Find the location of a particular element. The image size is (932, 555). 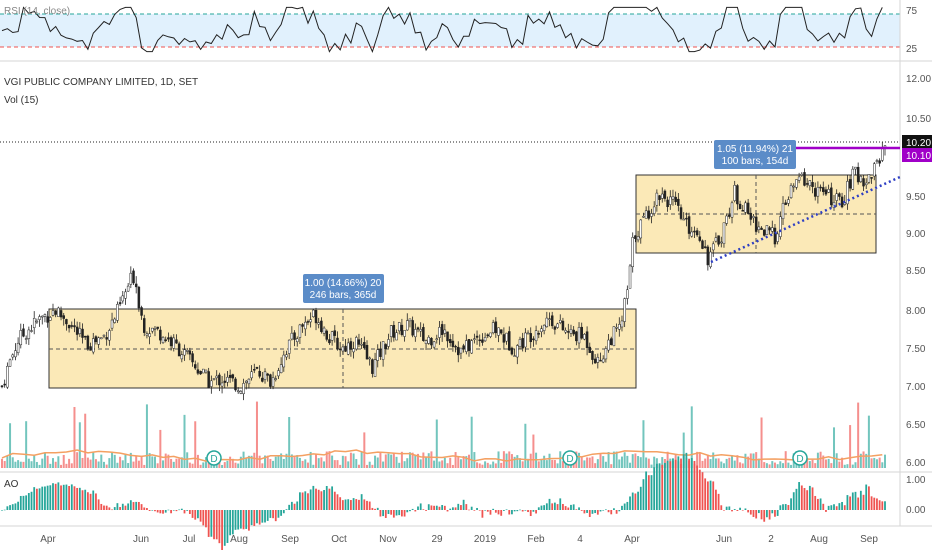

range-annotation-2018: 1.00 (14.66%) 20 246 bars, 365d is located at coordinates (343, 288).